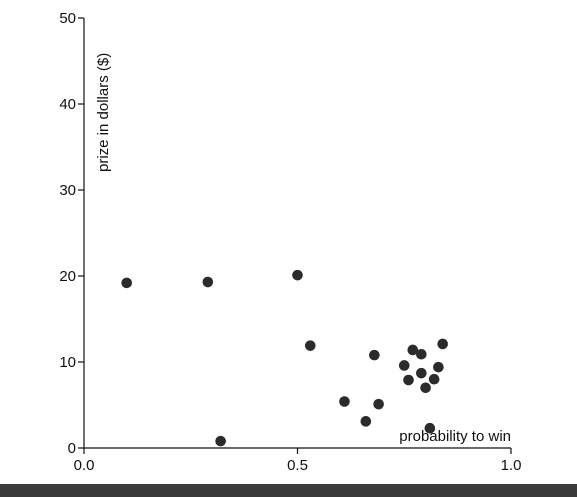 This screenshot has width=577, height=497. I want to click on y-axis-title: prize in dollars ($), so click(103, 112).